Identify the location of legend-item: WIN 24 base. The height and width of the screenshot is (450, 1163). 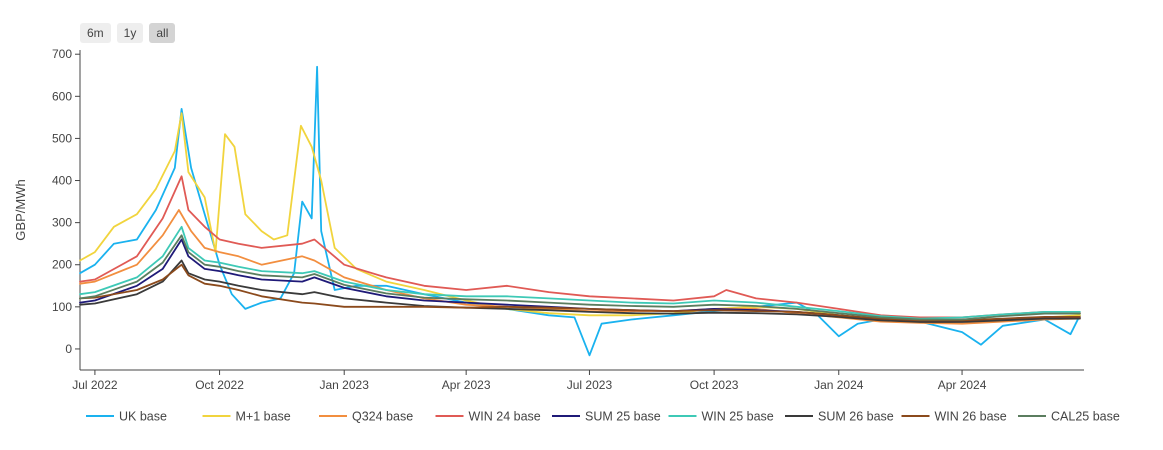
(488, 417).